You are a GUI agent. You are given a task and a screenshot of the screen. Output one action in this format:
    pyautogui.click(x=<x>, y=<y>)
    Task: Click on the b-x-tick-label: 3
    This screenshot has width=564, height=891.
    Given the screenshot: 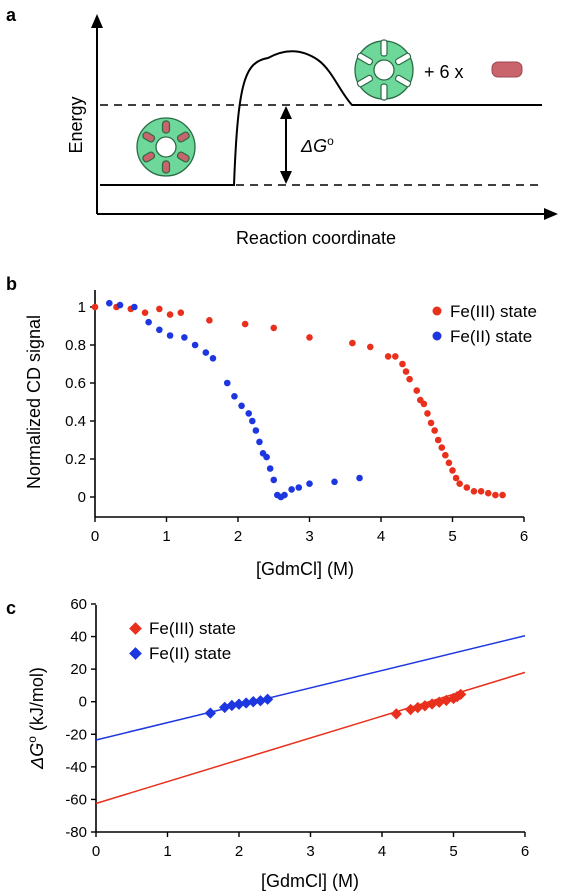 What is the action you would take?
    pyautogui.click(x=309, y=536)
    